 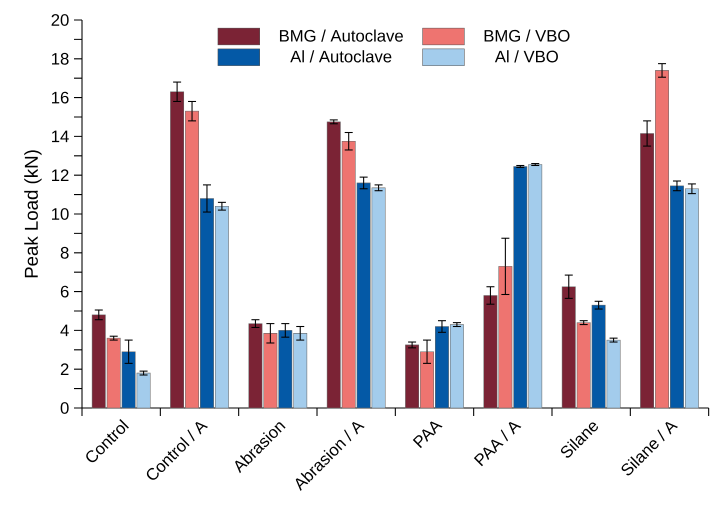 I want to click on legend-label: Al / VBO, so click(x=526, y=56).